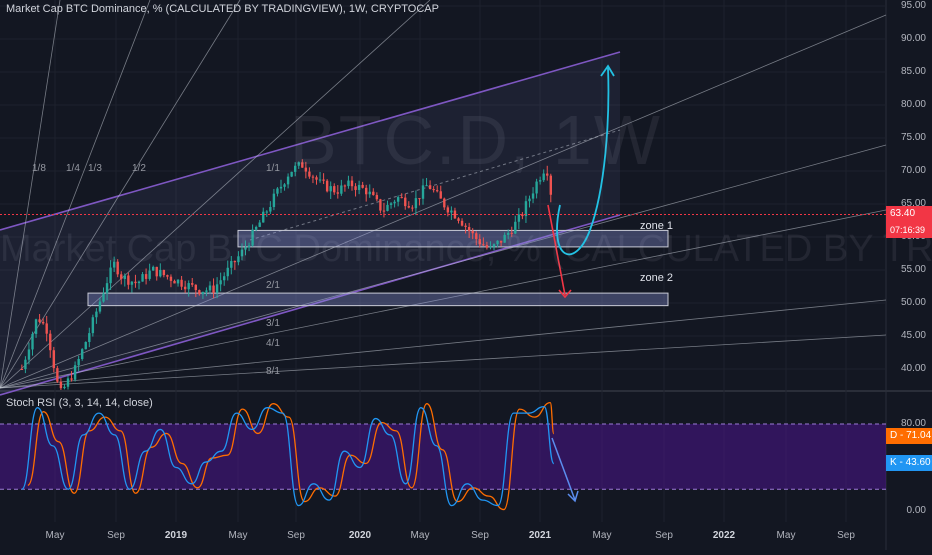 This screenshot has height=555, width=932. What do you see at coordinates (913, 5) in the screenshot?
I see `price-axis-tick: 95.00` at bounding box center [913, 5].